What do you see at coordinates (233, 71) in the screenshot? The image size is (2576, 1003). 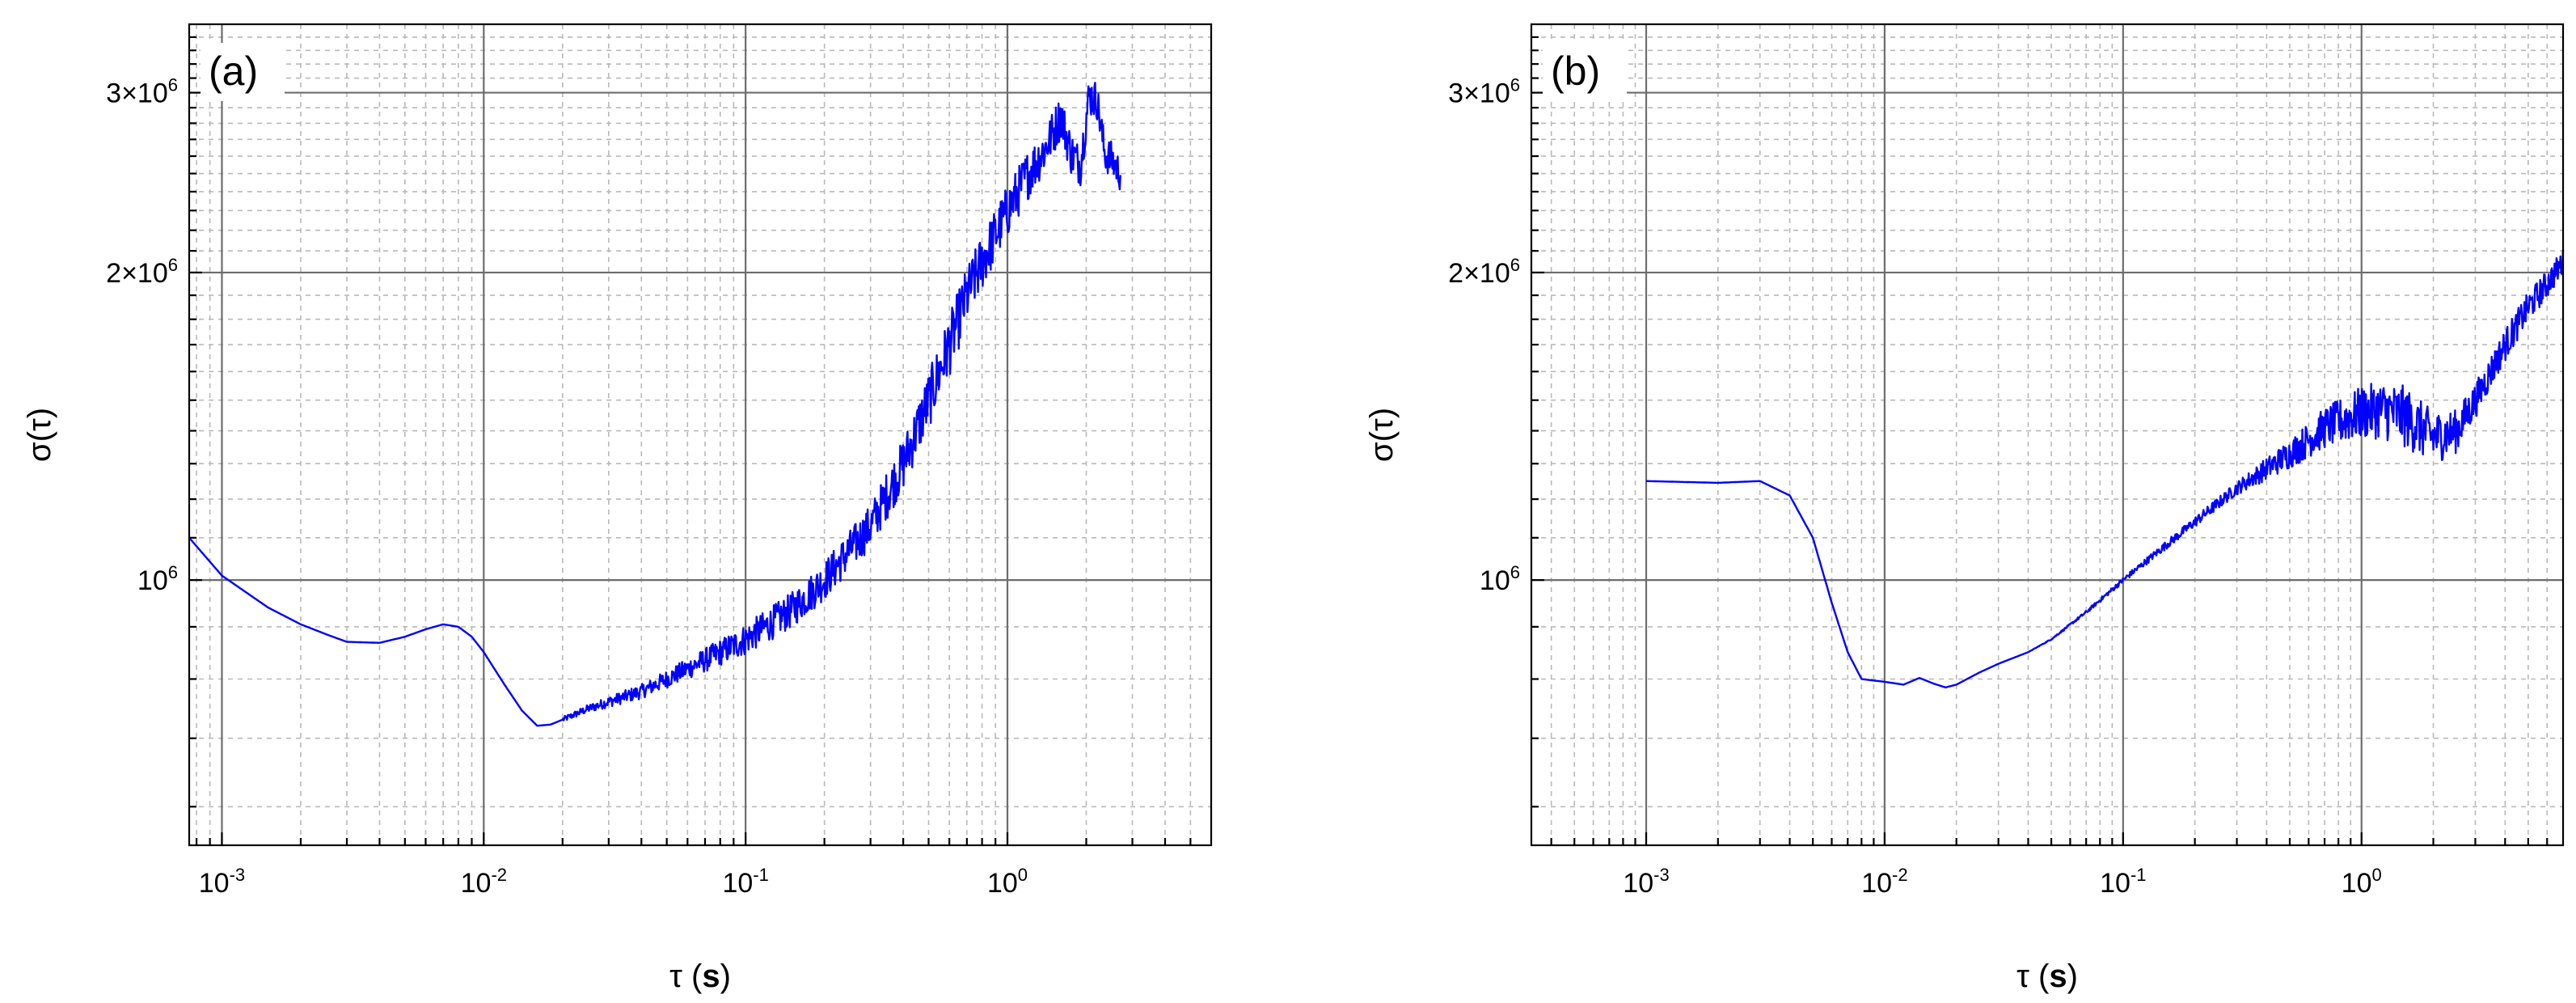 I see `panel-label: (a)` at bounding box center [233, 71].